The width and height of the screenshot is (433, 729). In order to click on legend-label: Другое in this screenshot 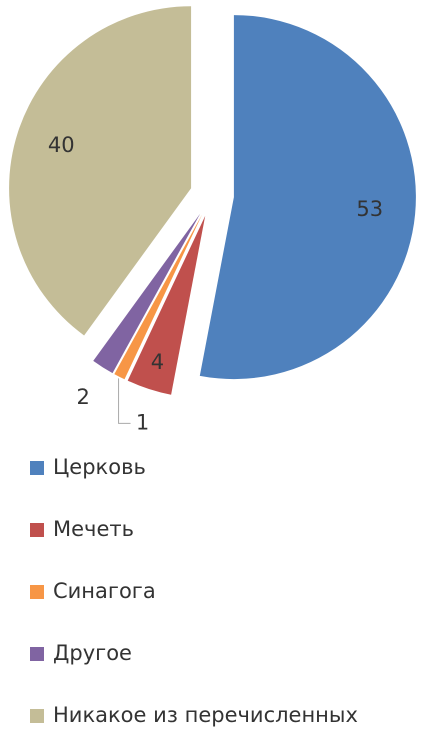, I will do `click(92, 653)`.